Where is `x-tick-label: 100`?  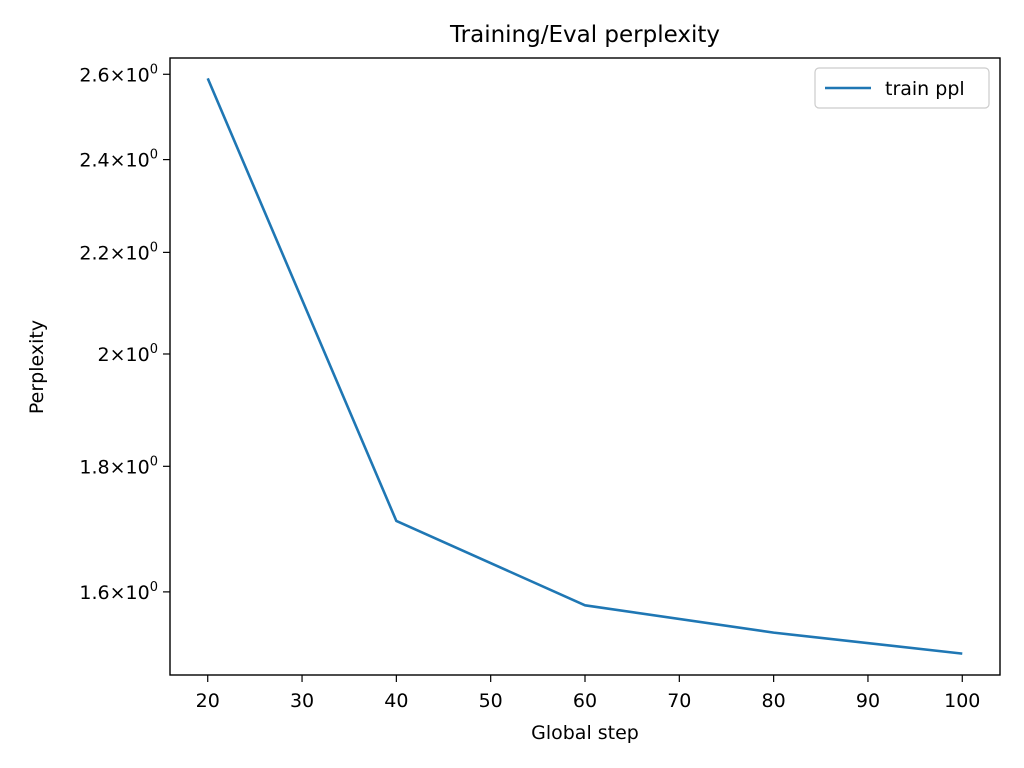
x-tick-label: 100 is located at coordinates (962, 701).